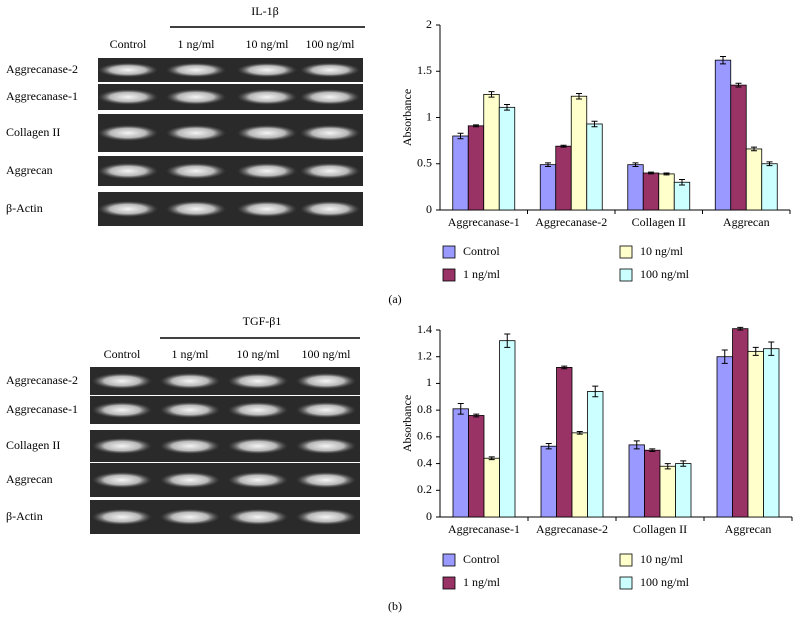 This screenshot has height=637, width=795. What do you see at coordinates (42, 409) in the screenshot?
I see `row-label: Aggrecanase-1` at bounding box center [42, 409].